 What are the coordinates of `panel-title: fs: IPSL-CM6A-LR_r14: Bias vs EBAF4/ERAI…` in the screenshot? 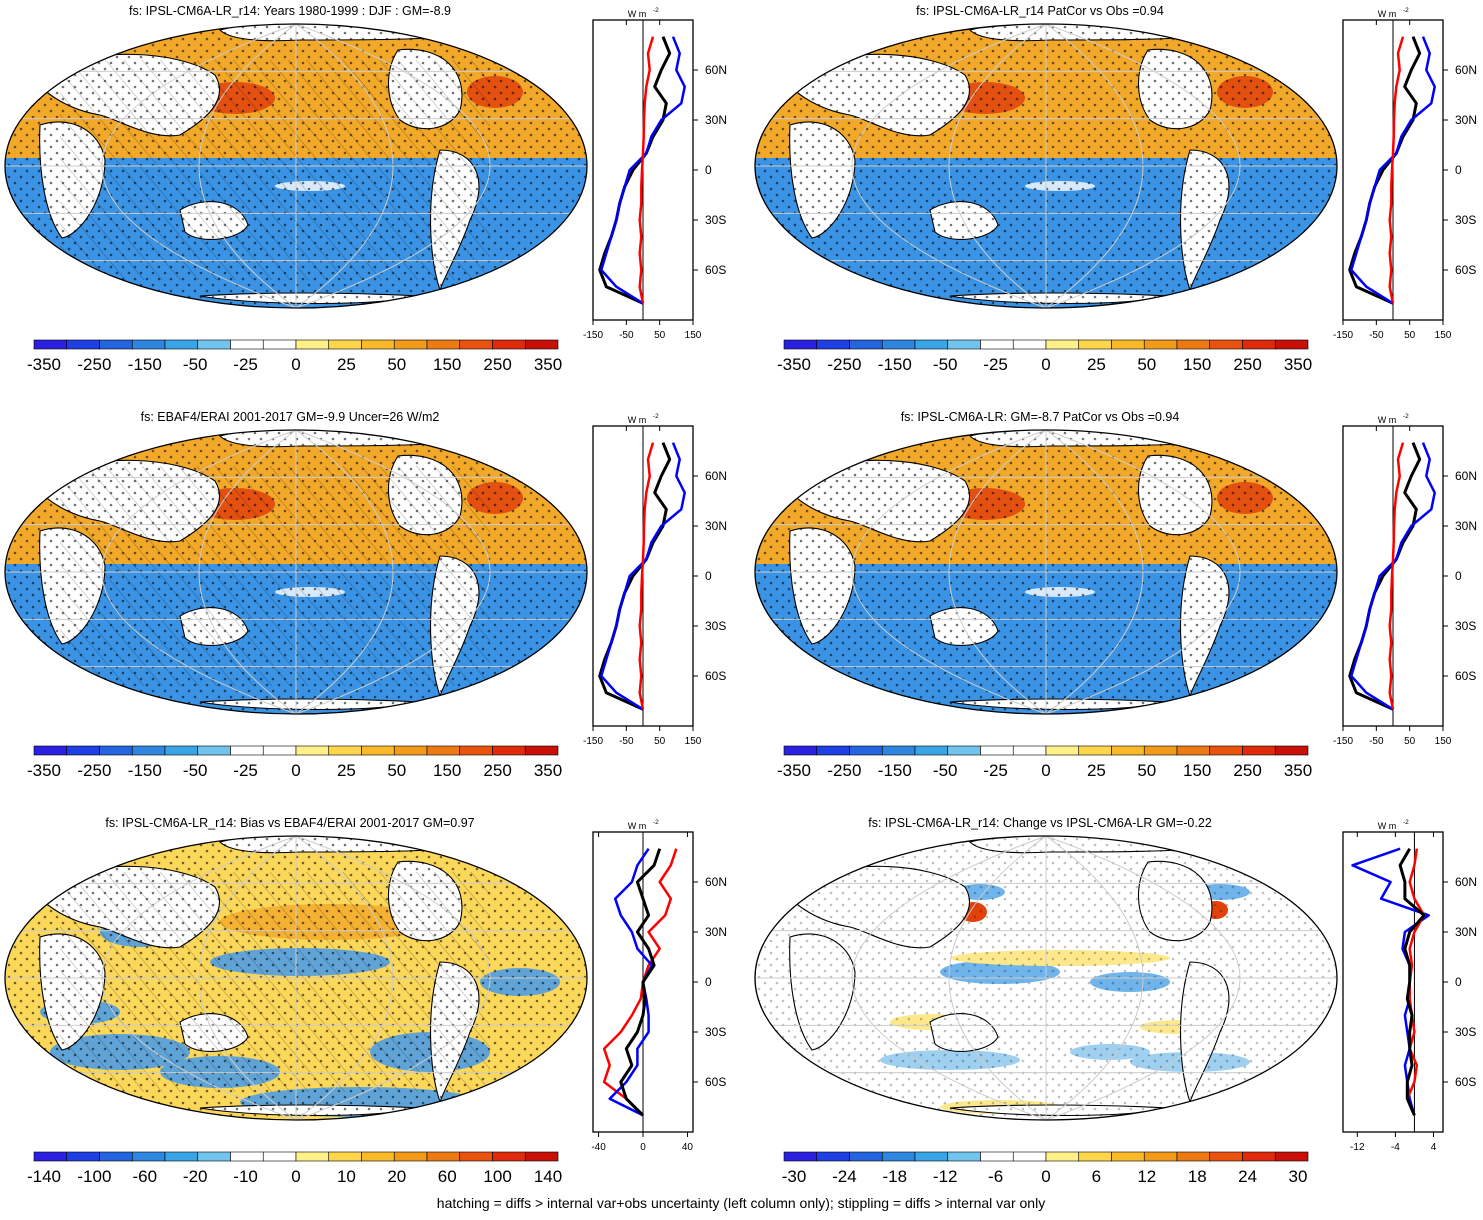 It's located at (289, 823).